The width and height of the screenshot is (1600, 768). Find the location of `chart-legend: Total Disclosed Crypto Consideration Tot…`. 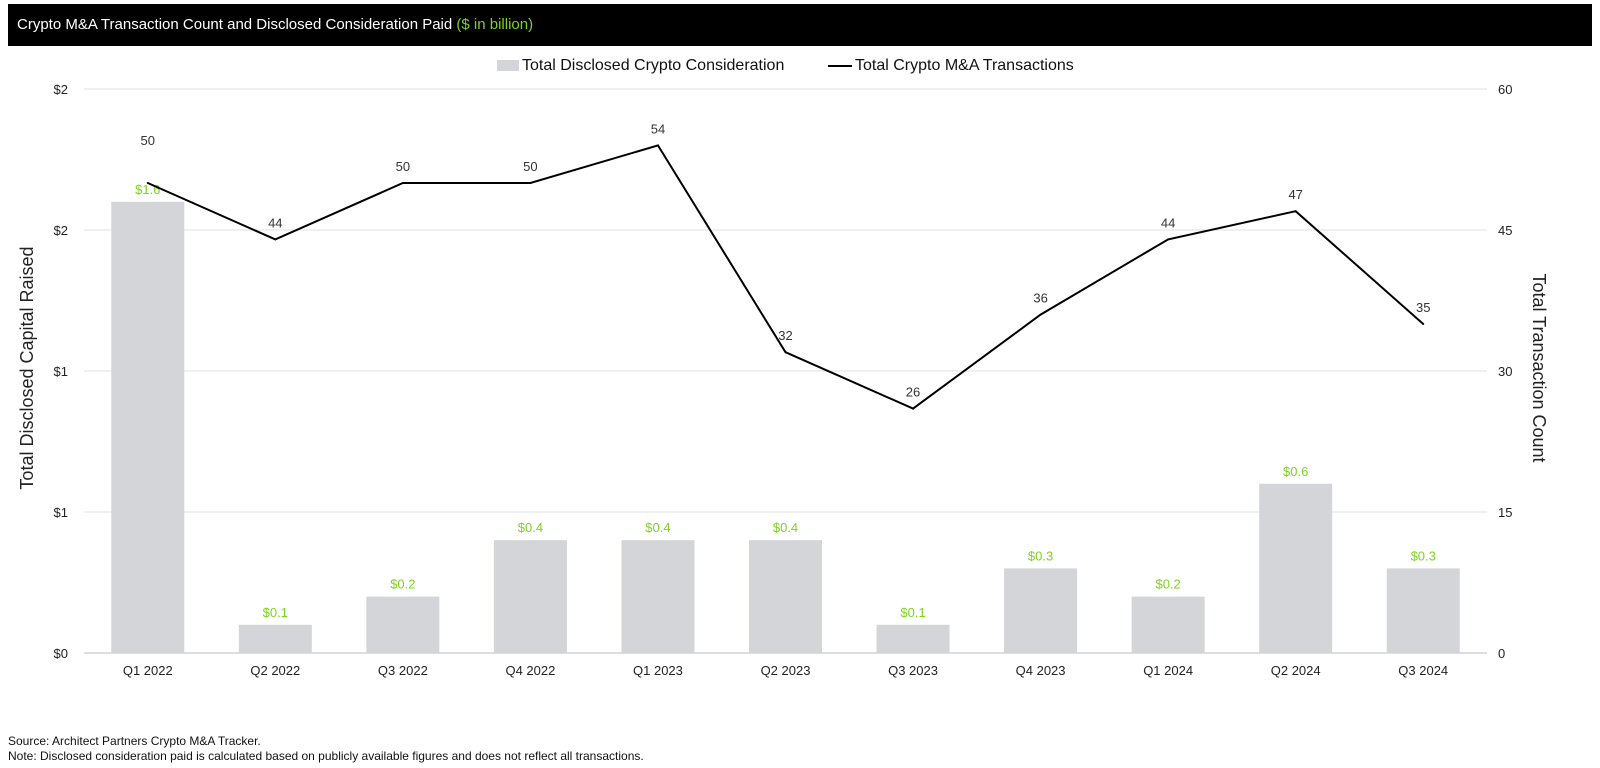

chart-legend: Total Disclosed Crypto Consideration Tot… is located at coordinates (800, 66).